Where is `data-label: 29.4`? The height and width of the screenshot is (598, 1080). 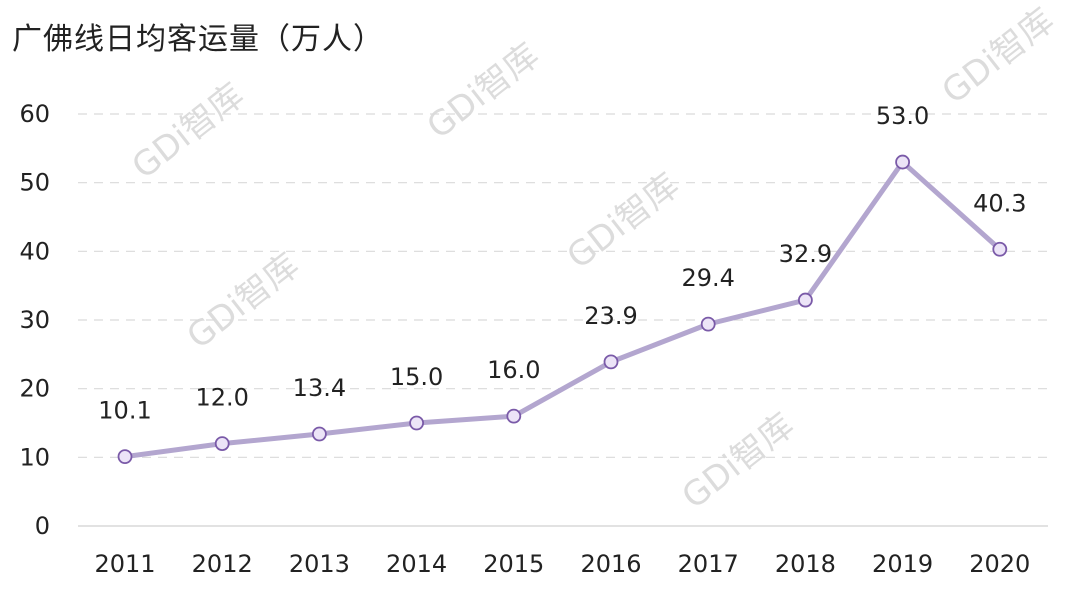
data-label: 29.4 is located at coordinates (707, 278).